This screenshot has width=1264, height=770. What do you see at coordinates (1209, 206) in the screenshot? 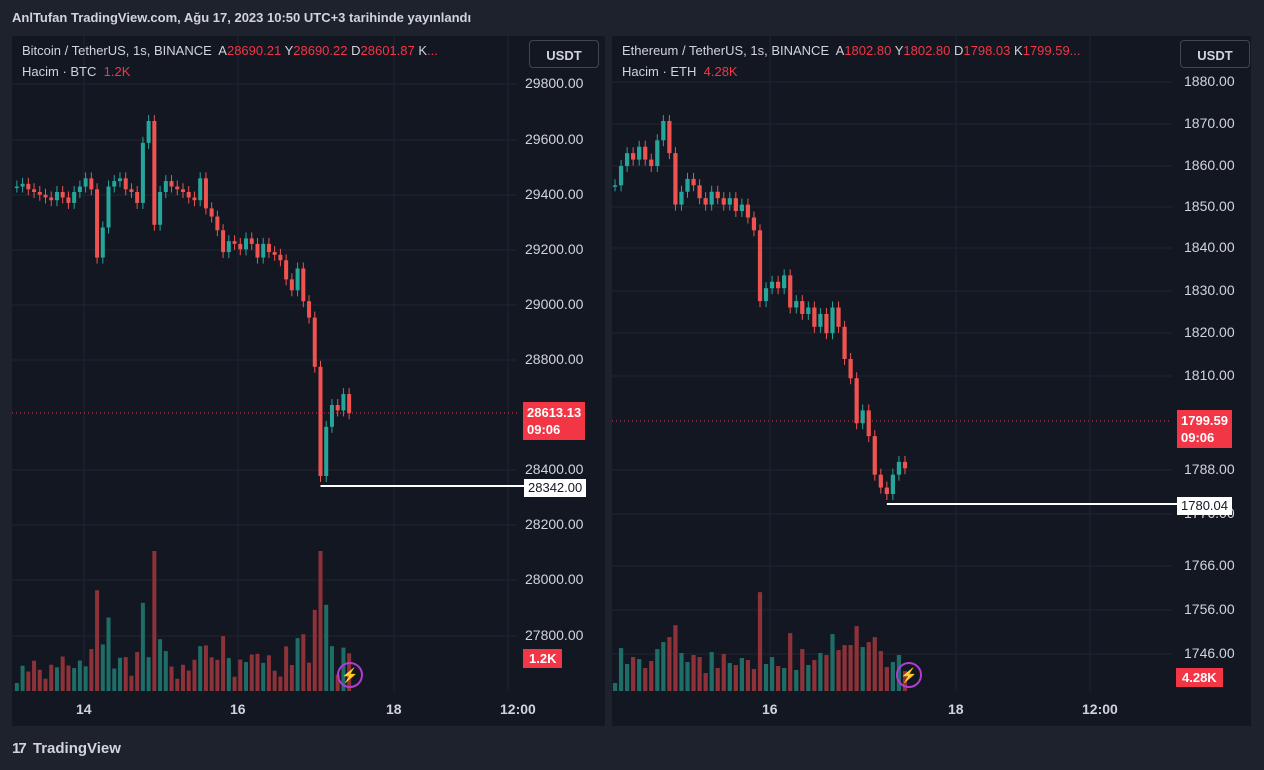
I see `price-axis-label: 1850.00` at bounding box center [1209, 206].